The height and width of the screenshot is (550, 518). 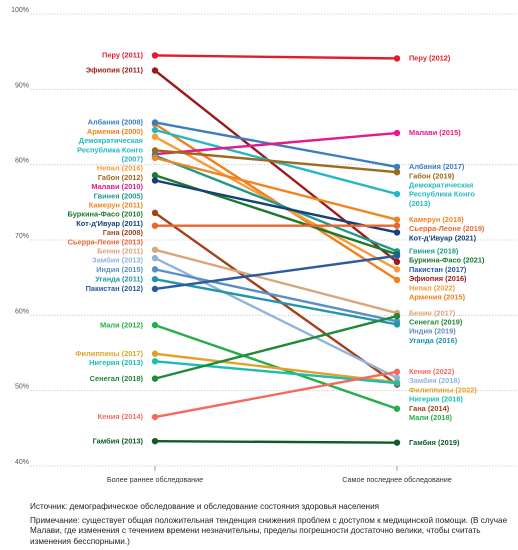 I want to click on right-series-label: Габон (2019), so click(x=432, y=175).